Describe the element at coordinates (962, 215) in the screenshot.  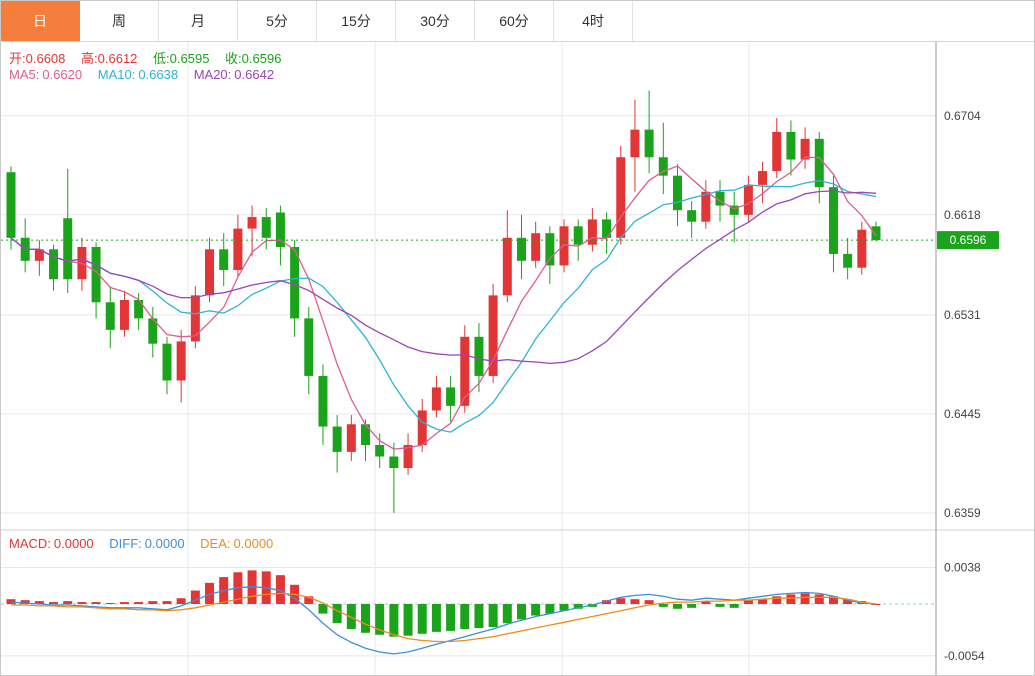
I see `svg-text: 0.6618` at that location.